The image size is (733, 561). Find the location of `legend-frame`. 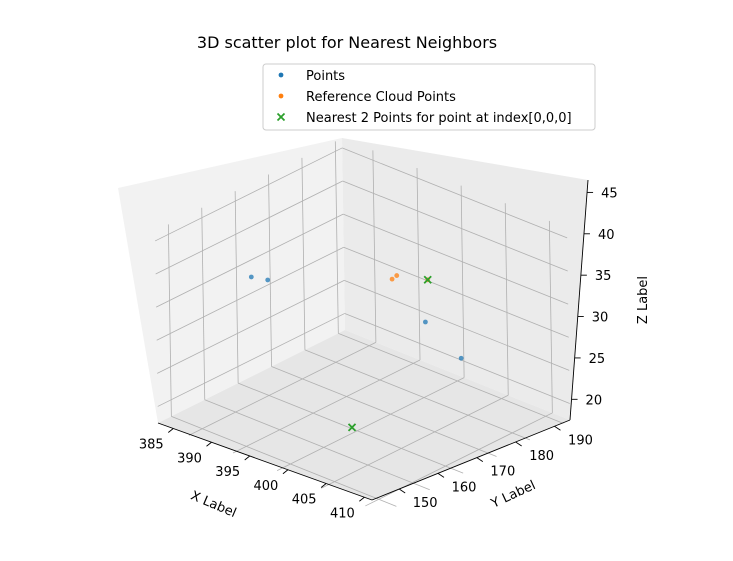

legend-frame is located at coordinates (429, 97).